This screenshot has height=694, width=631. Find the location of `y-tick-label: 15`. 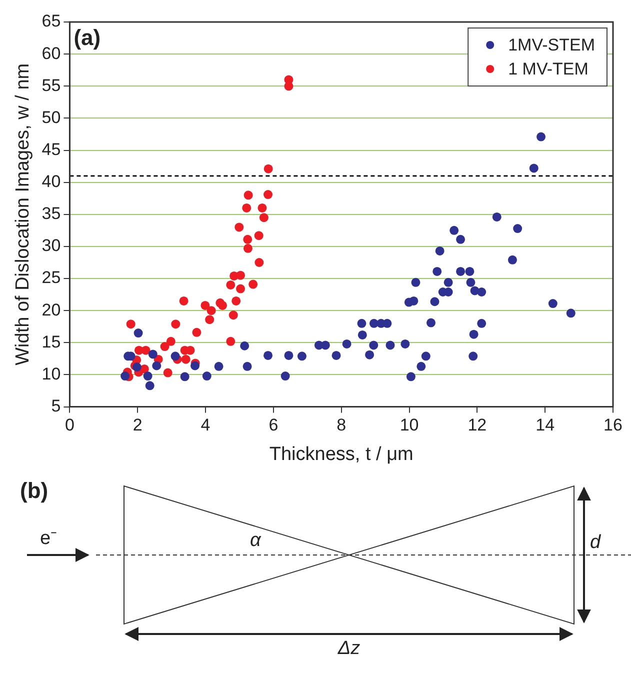

y-tick-label: 15 is located at coordinates (51, 342).